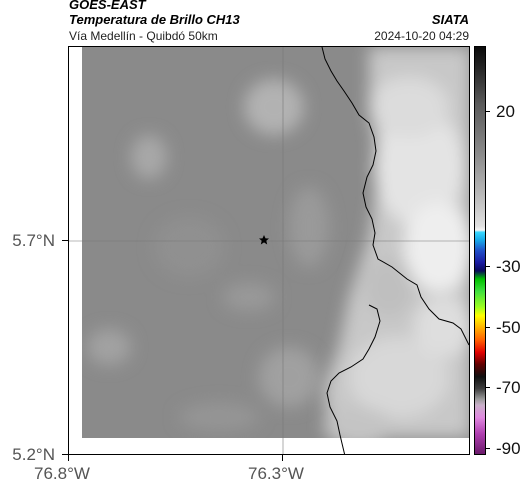  What do you see at coordinates (62, 473) in the screenshot?
I see `lon-tick-label: 76.8°W` at bounding box center [62, 473].